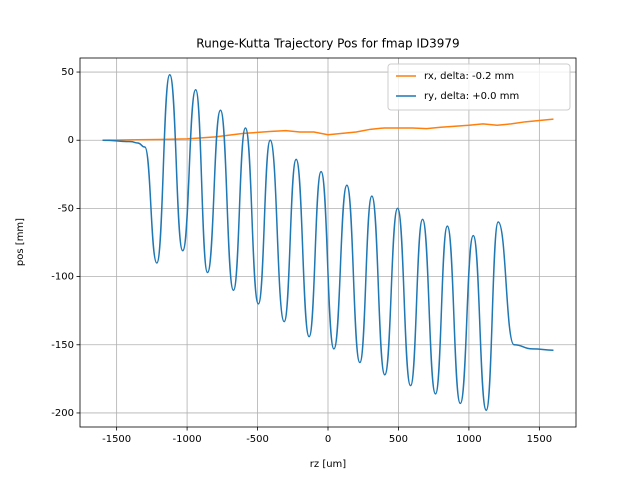 The image size is (640, 480). Describe the element at coordinates (257, 439) in the screenshot. I see `x-tick-label: -500` at that location.